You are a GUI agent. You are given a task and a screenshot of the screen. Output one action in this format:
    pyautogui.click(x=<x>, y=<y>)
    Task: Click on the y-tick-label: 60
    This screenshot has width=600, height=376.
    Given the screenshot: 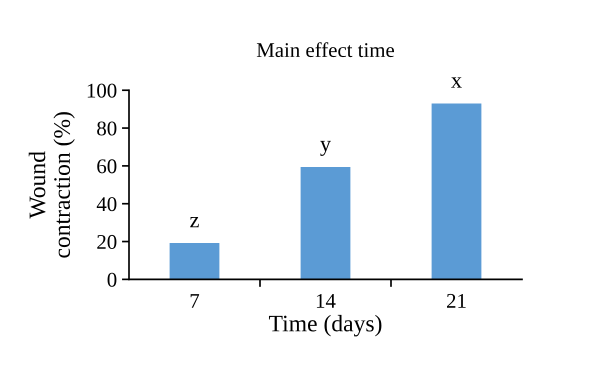 What is the action you would take?
    pyautogui.click(x=106, y=166)
    